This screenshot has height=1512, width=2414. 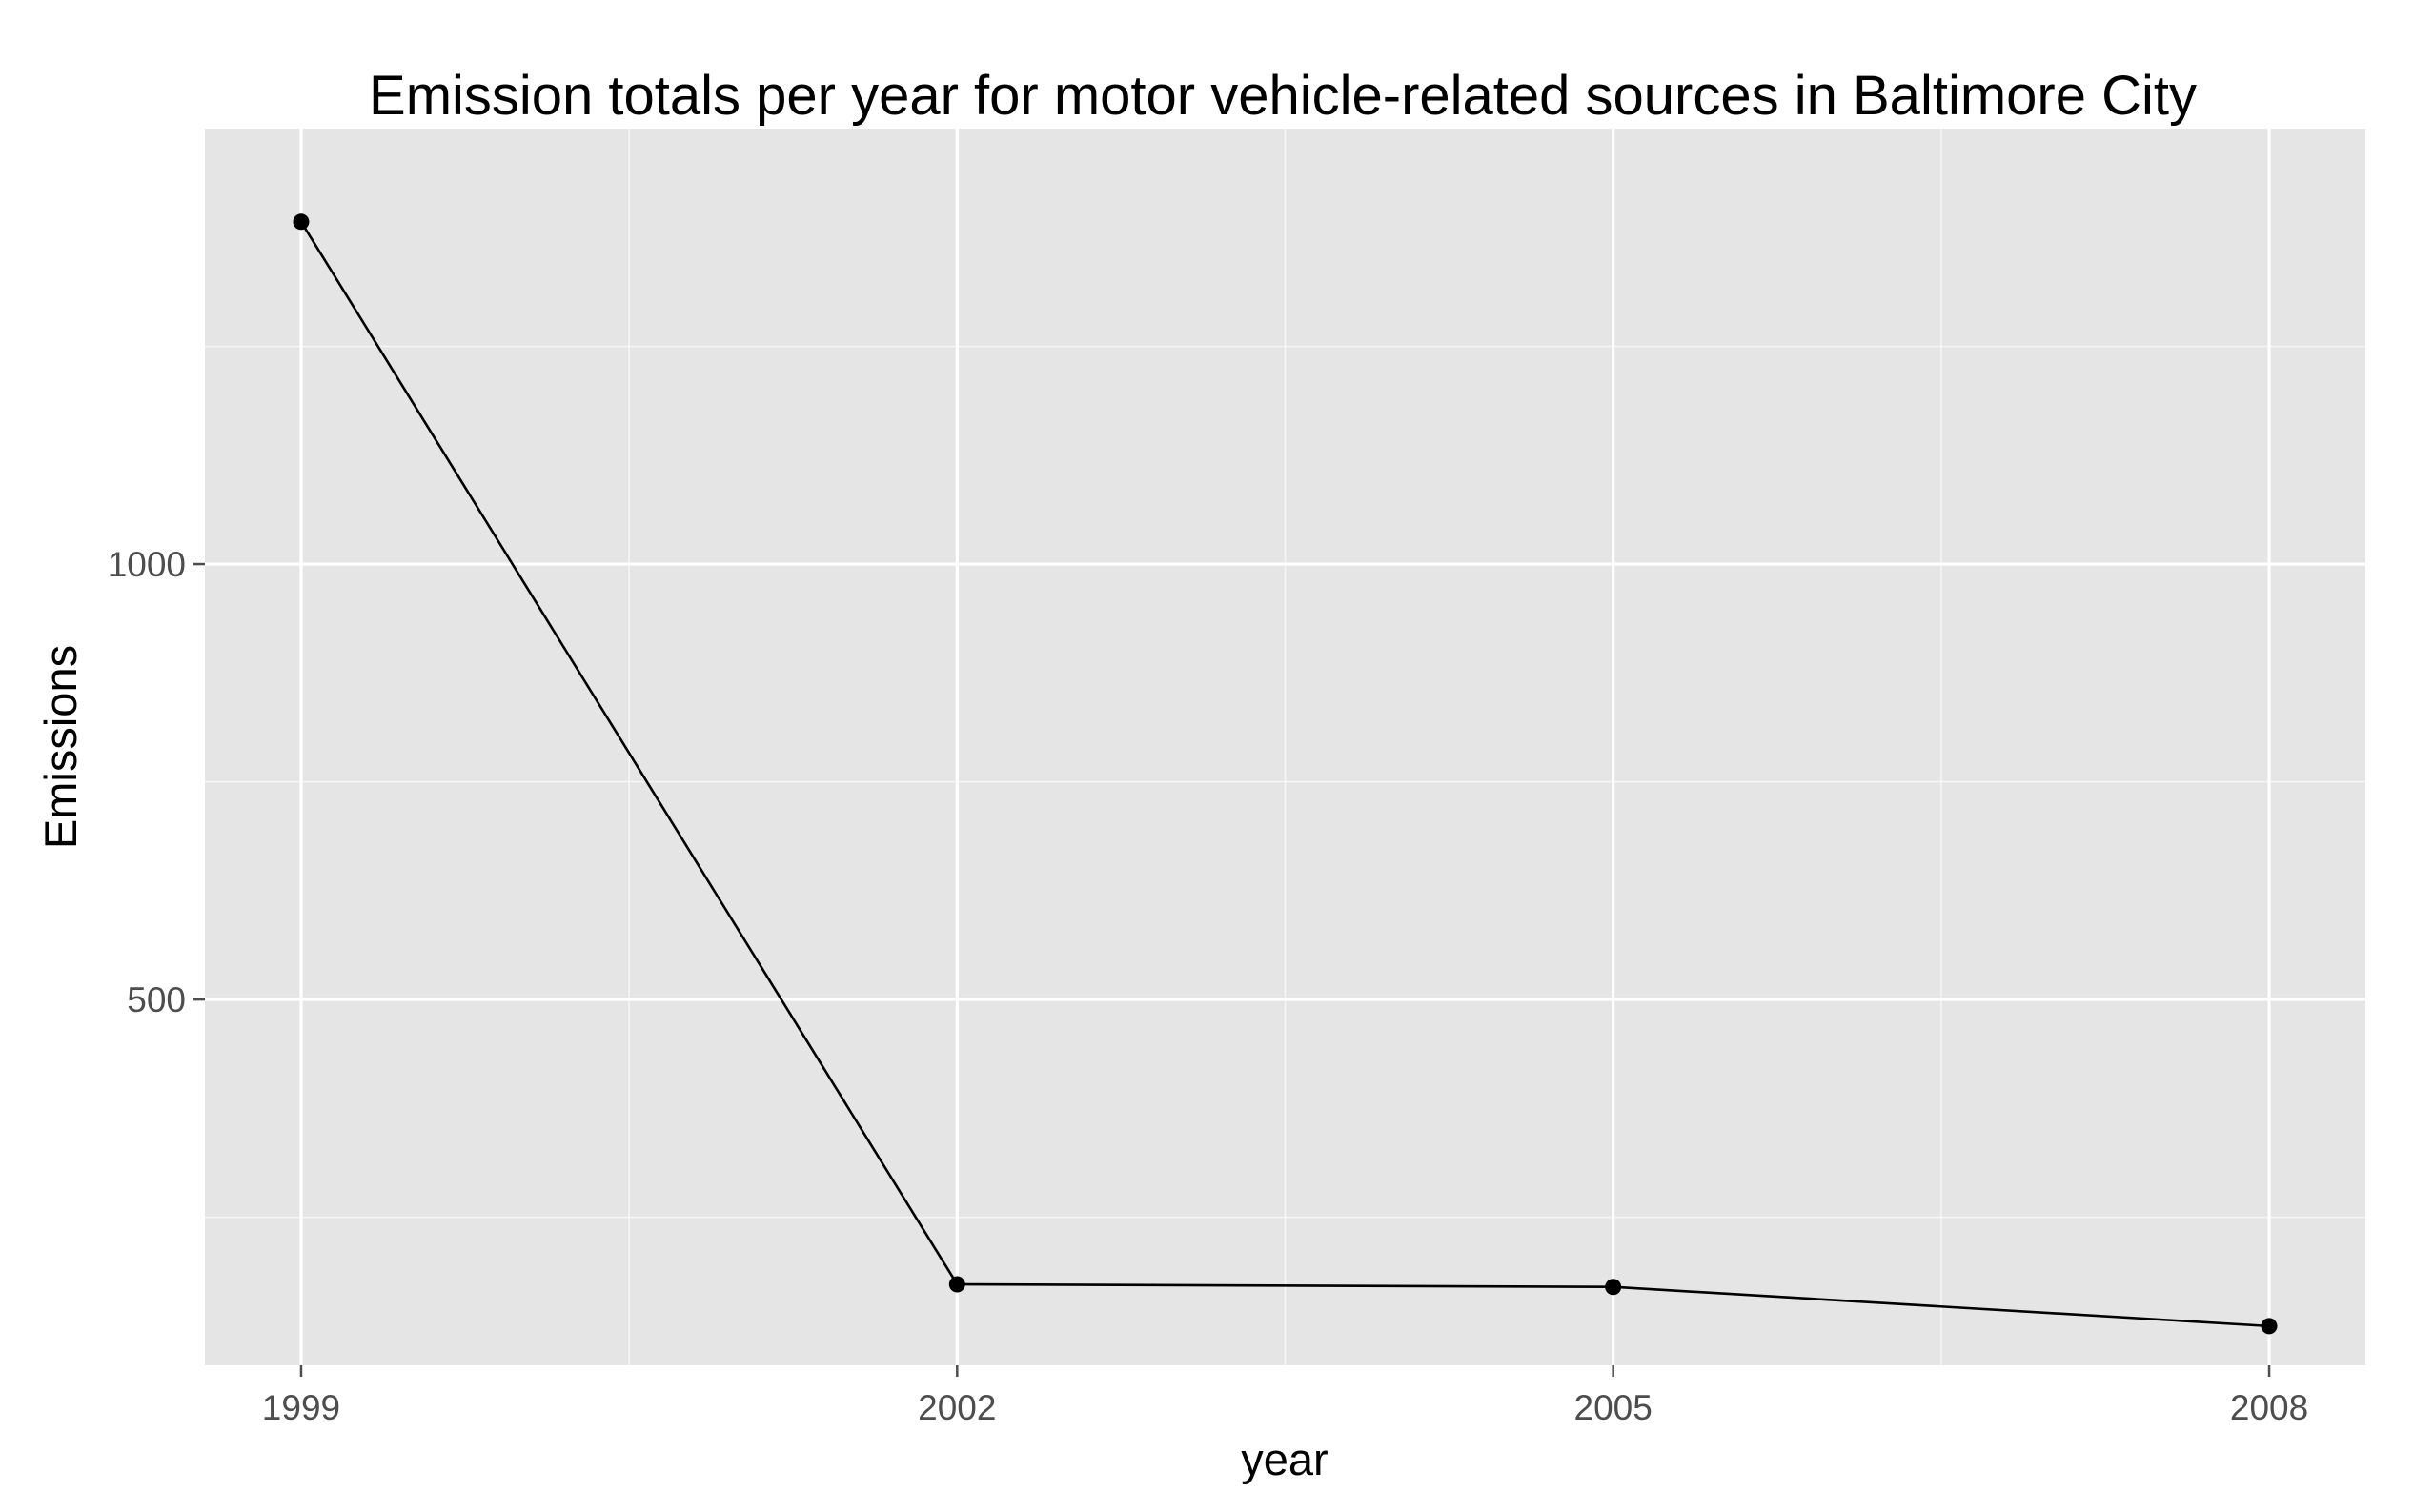 What do you see at coordinates (60, 747) in the screenshot?
I see `y-axis-title: Emissions` at bounding box center [60, 747].